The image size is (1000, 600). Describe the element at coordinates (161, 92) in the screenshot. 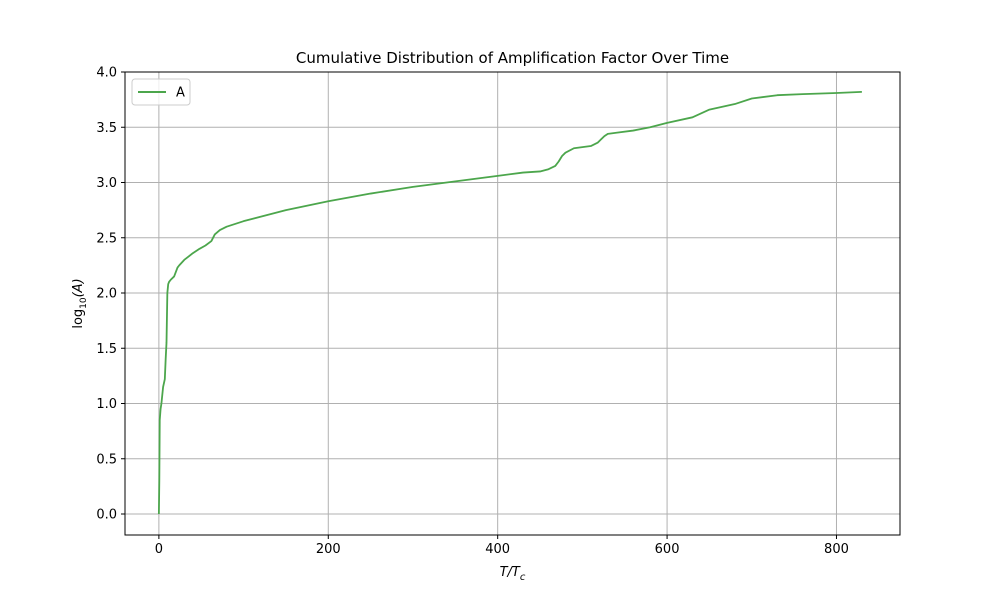

I see `legend: A` at that location.